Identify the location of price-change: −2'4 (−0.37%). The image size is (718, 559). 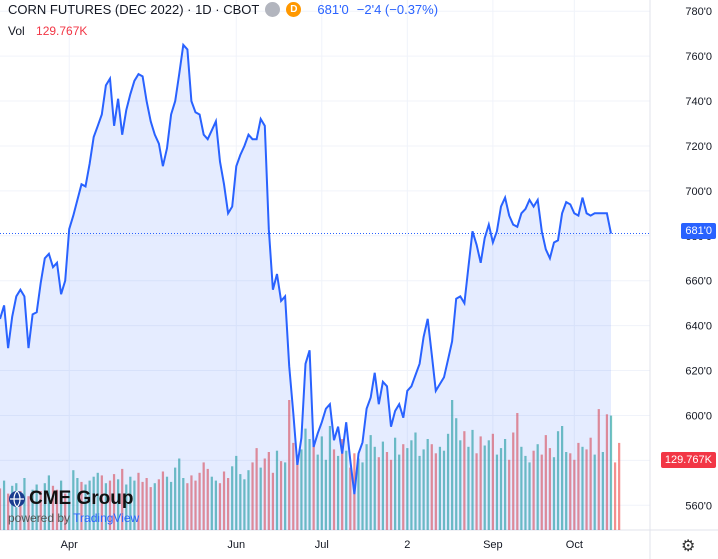
(397, 9).